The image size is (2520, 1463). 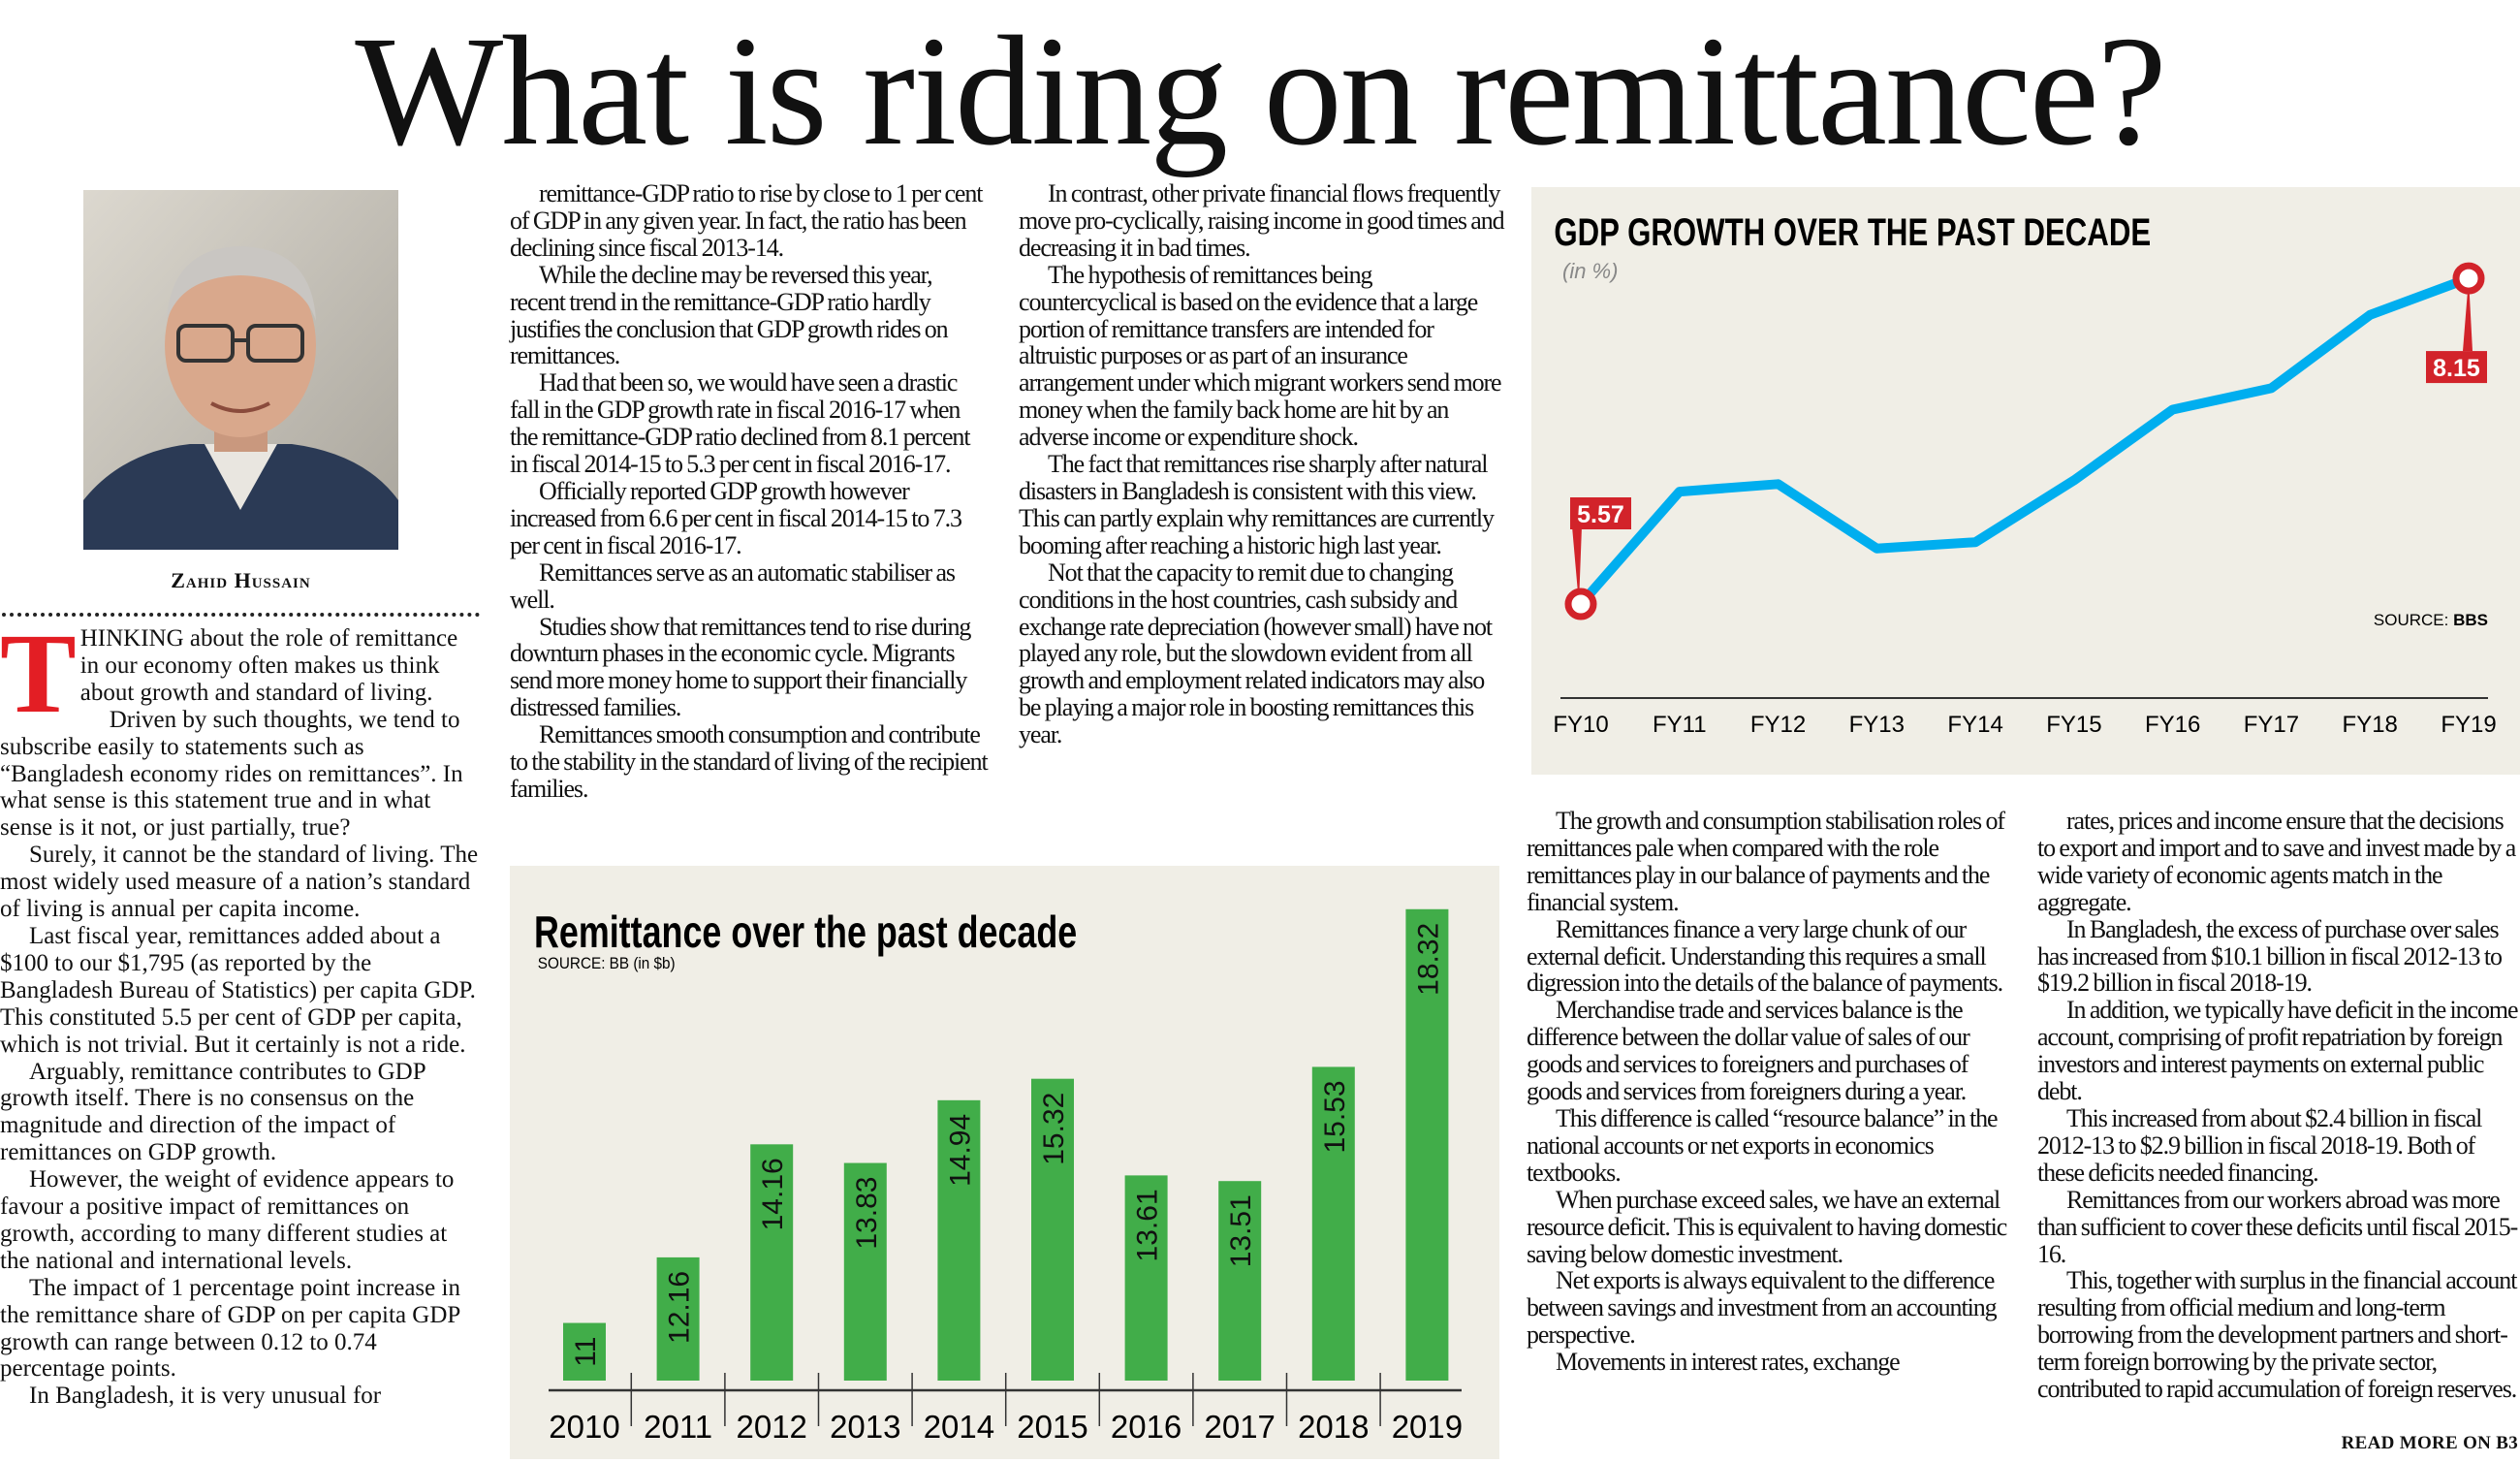 I want to click on bar-value-label: 13.51, so click(x=1241, y=1231).